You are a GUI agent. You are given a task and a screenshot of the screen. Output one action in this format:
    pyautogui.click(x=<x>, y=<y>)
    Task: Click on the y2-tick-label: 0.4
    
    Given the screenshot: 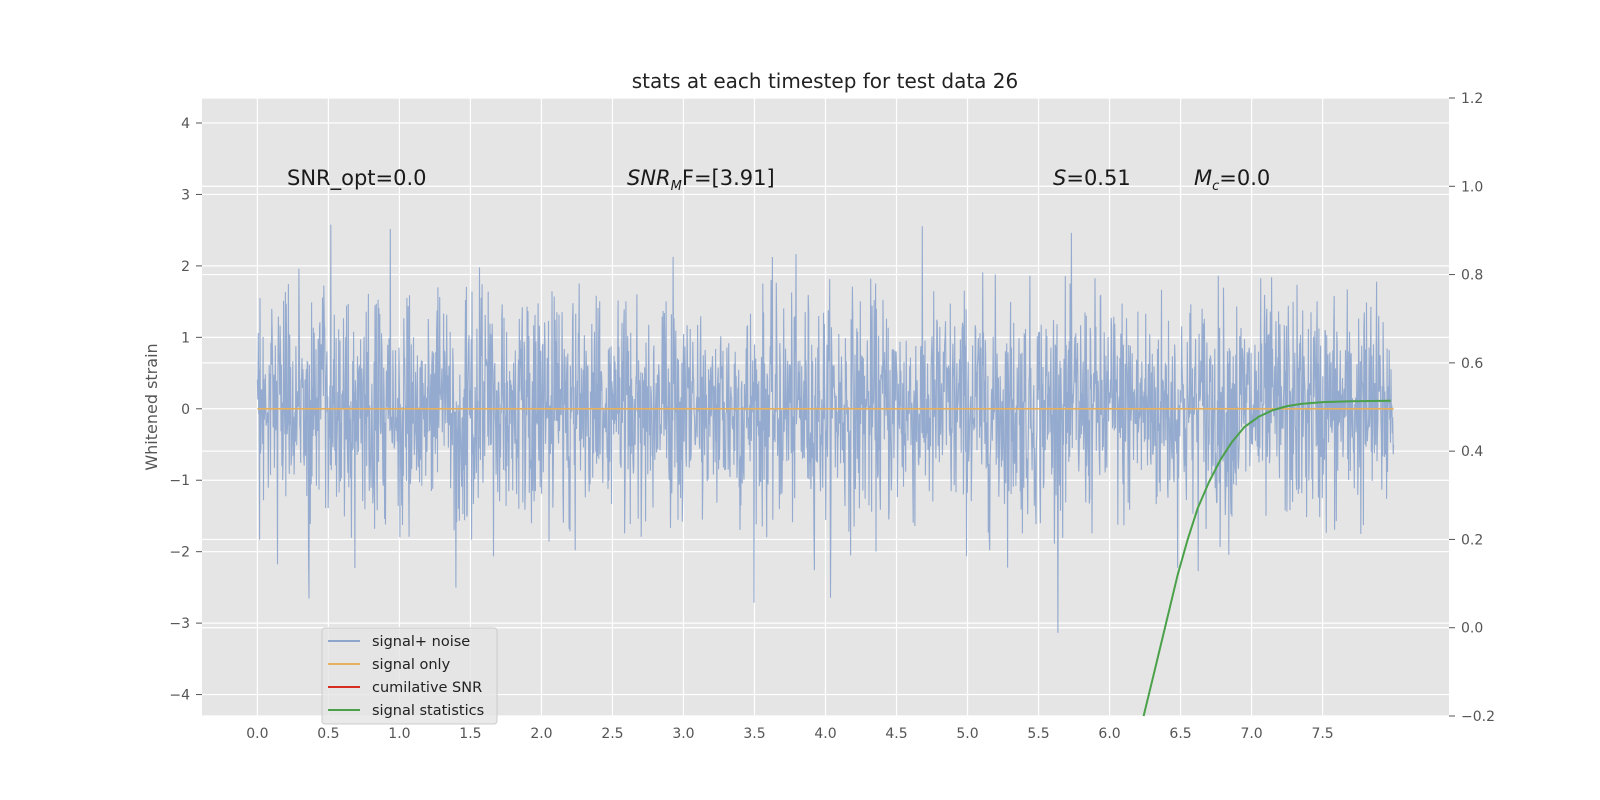 What is the action you would take?
    pyautogui.click(x=1472, y=452)
    